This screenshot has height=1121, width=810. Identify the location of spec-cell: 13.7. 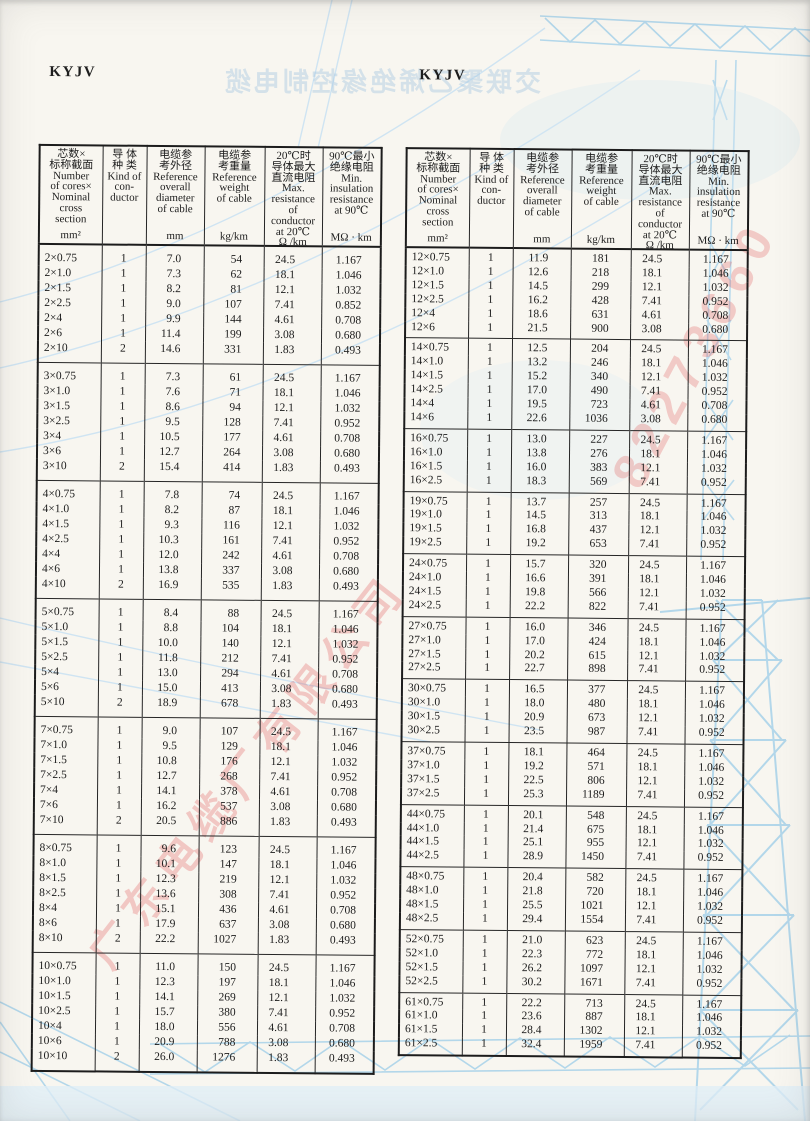
(539, 501).